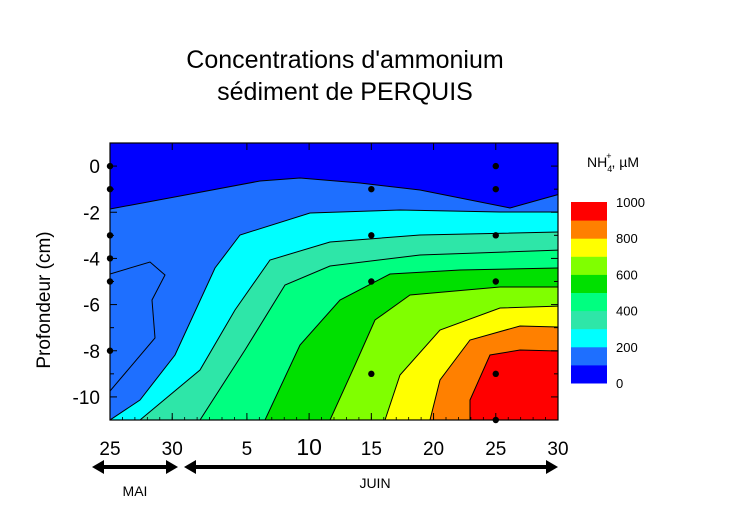 This screenshot has height=512, width=732. What do you see at coordinates (627, 347) in the screenshot?
I see `legend-label: 200` at bounding box center [627, 347].